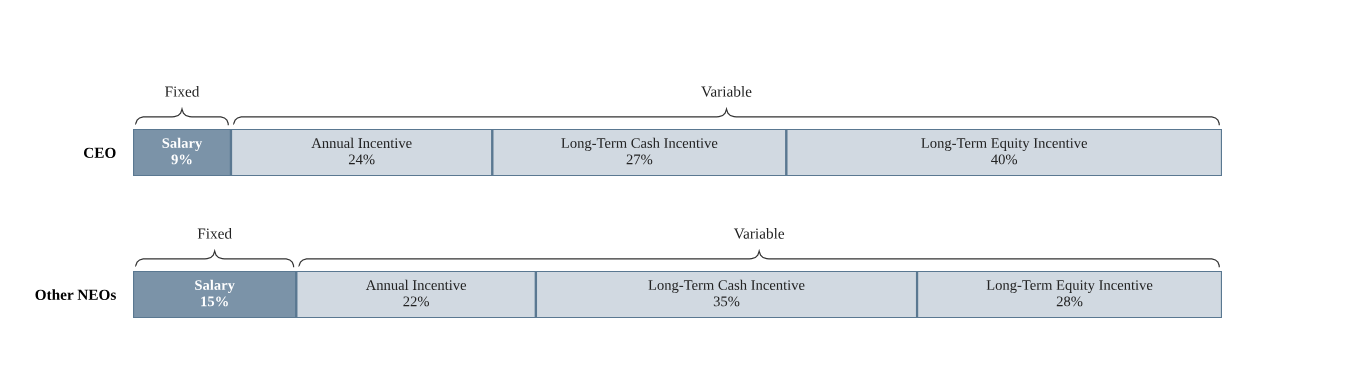 The width and height of the screenshot is (1358, 368). Describe the element at coordinates (75, 294) in the screenshot. I see `y-tick-label: Other NEOs` at that location.